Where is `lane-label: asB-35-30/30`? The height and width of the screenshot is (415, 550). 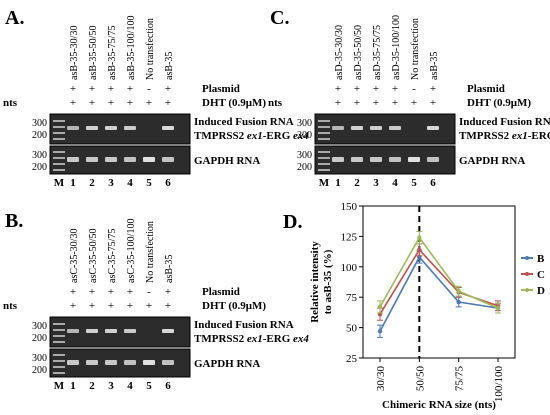 lane-label: asB-35-30/30 is located at coordinates (74, 53).